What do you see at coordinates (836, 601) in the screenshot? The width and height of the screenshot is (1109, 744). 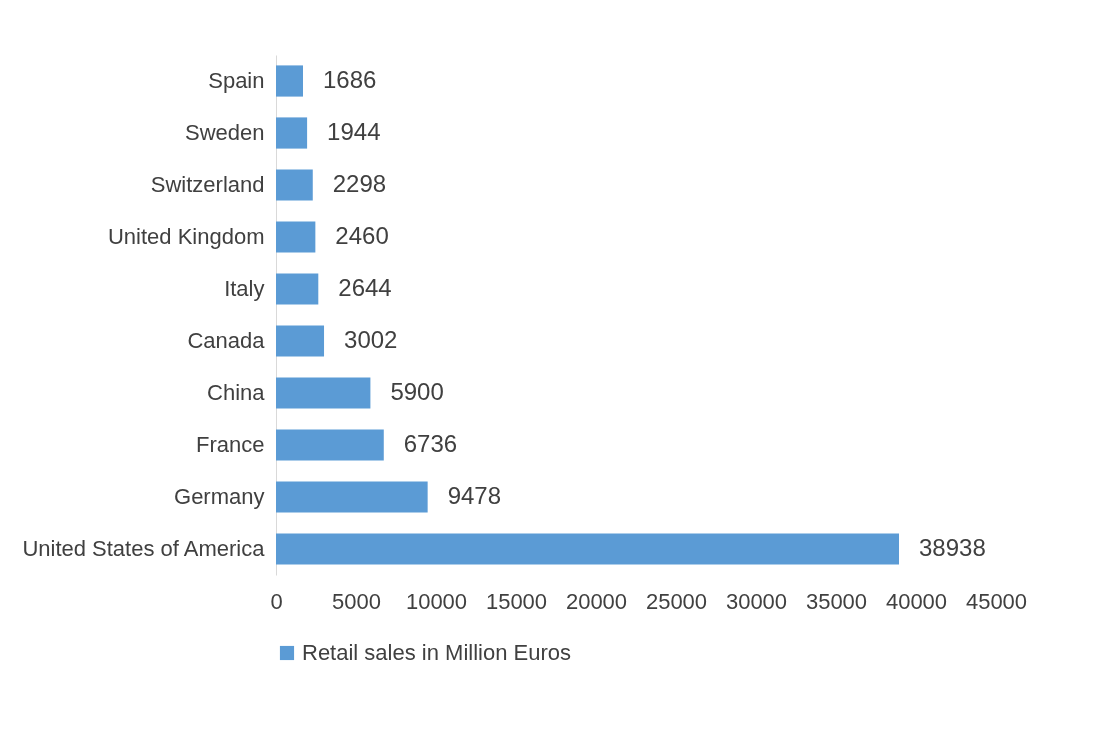 I see `x-tick-label: 35000` at bounding box center [836, 601].